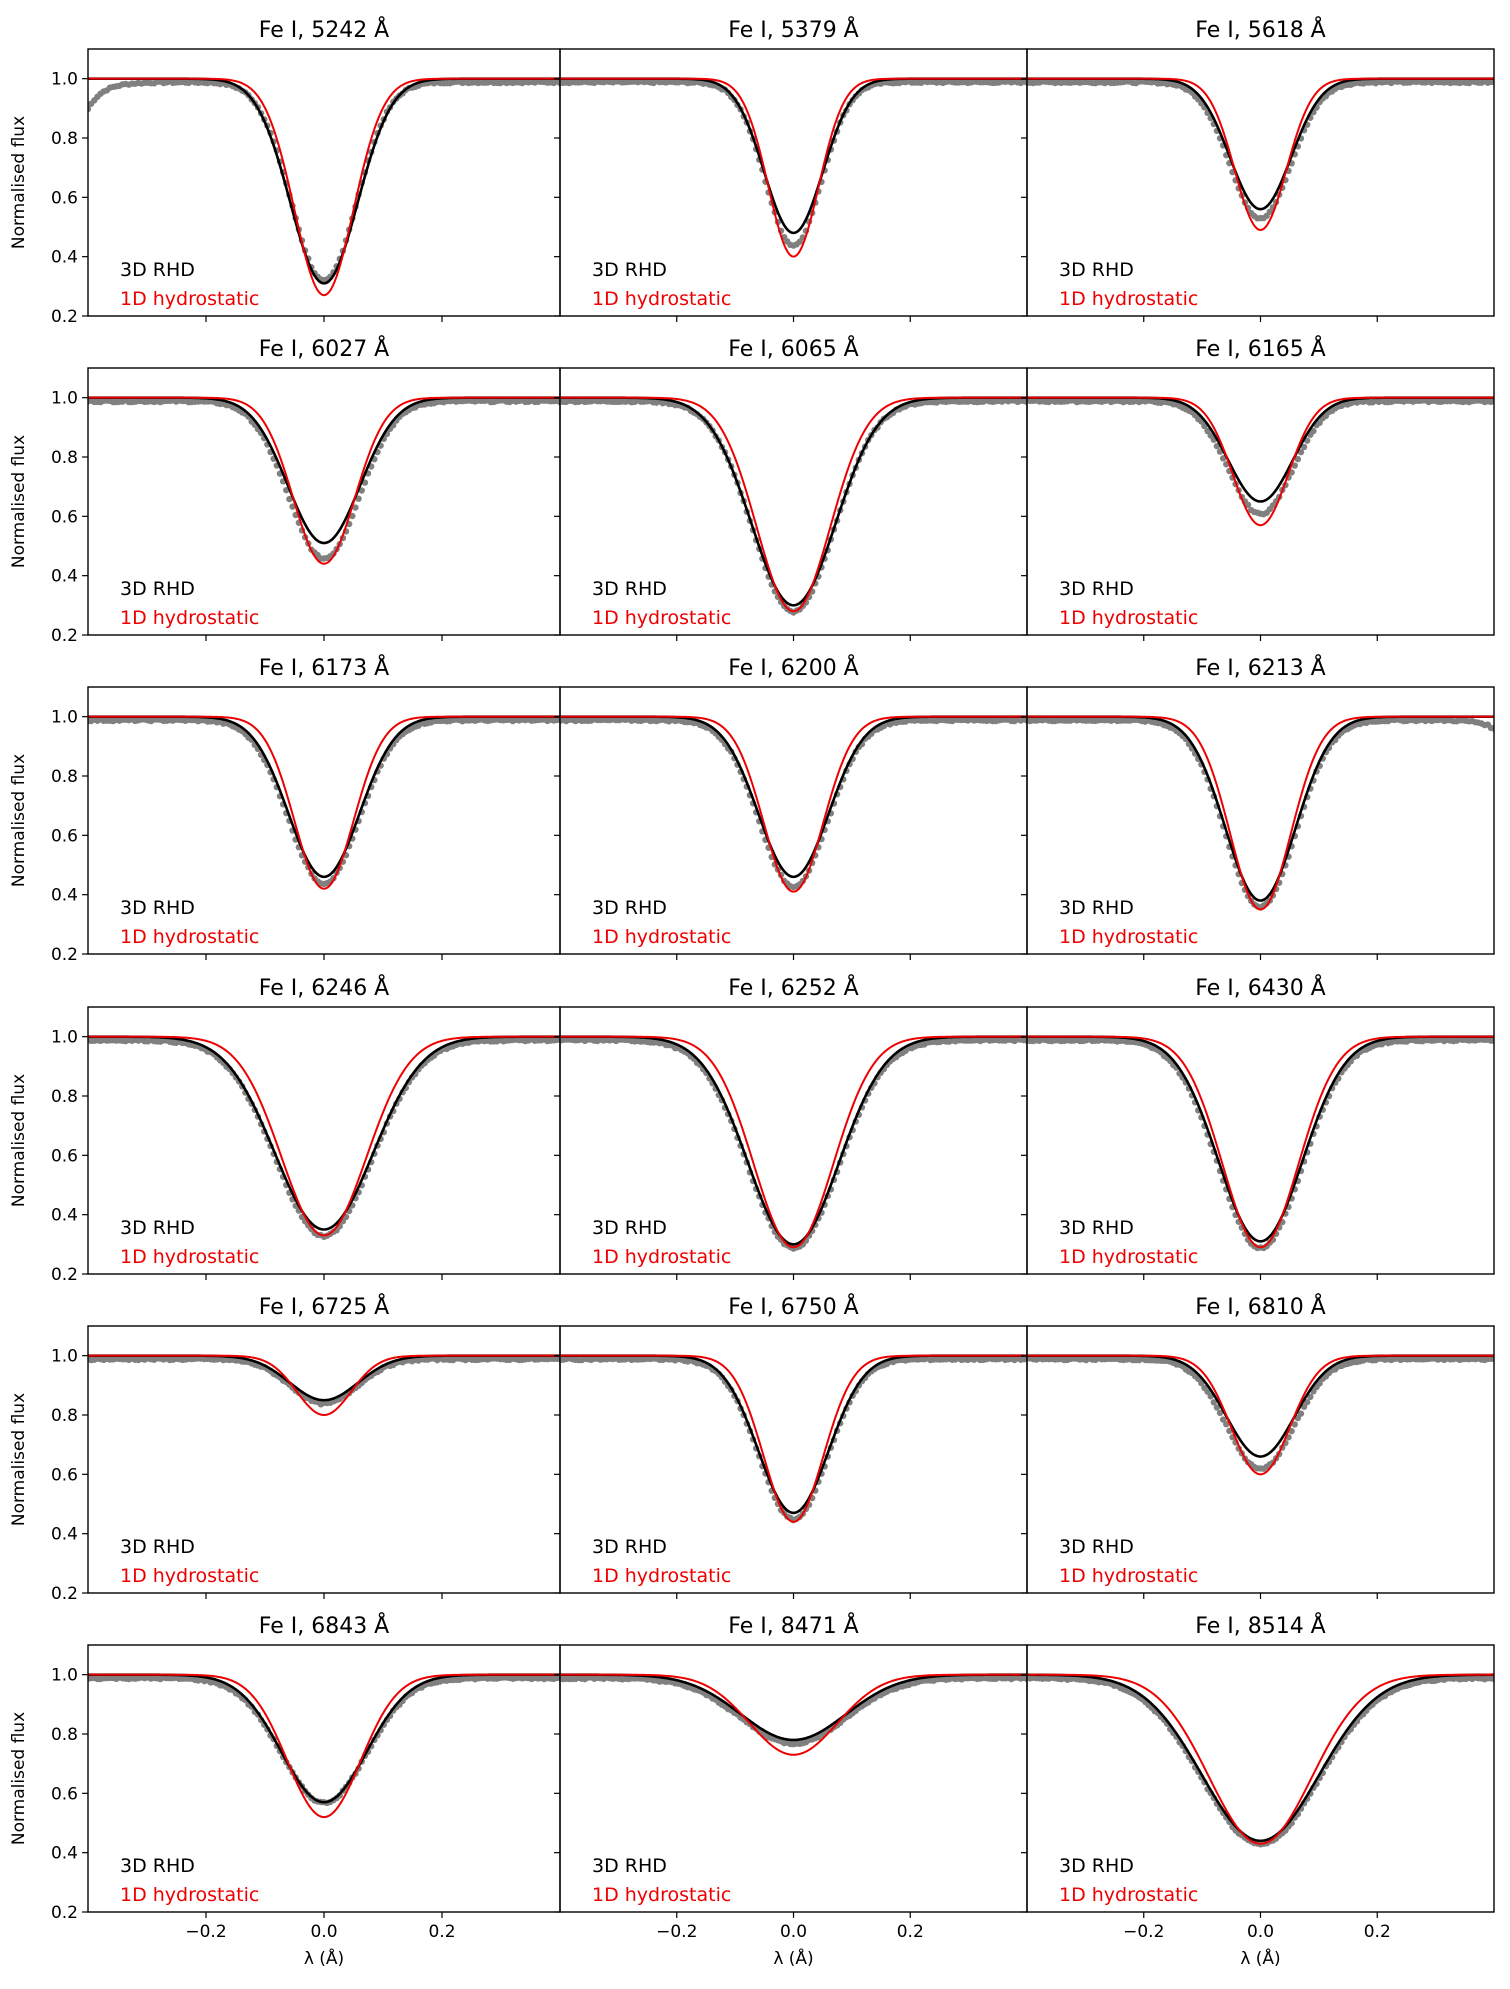 This screenshot has height=1989, width=1510. What do you see at coordinates (1260, 667) in the screenshot?
I see `panel-title: Fe I, 6213 Å` at bounding box center [1260, 667].